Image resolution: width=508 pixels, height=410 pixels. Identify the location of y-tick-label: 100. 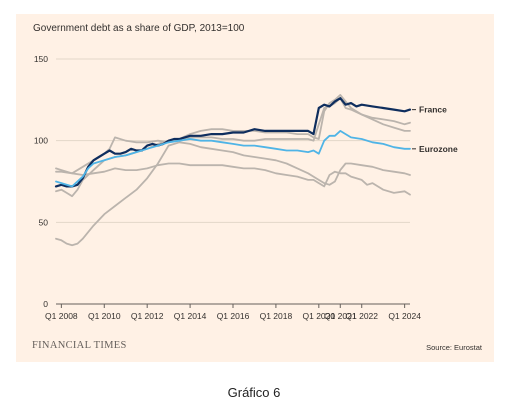
(41, 141).